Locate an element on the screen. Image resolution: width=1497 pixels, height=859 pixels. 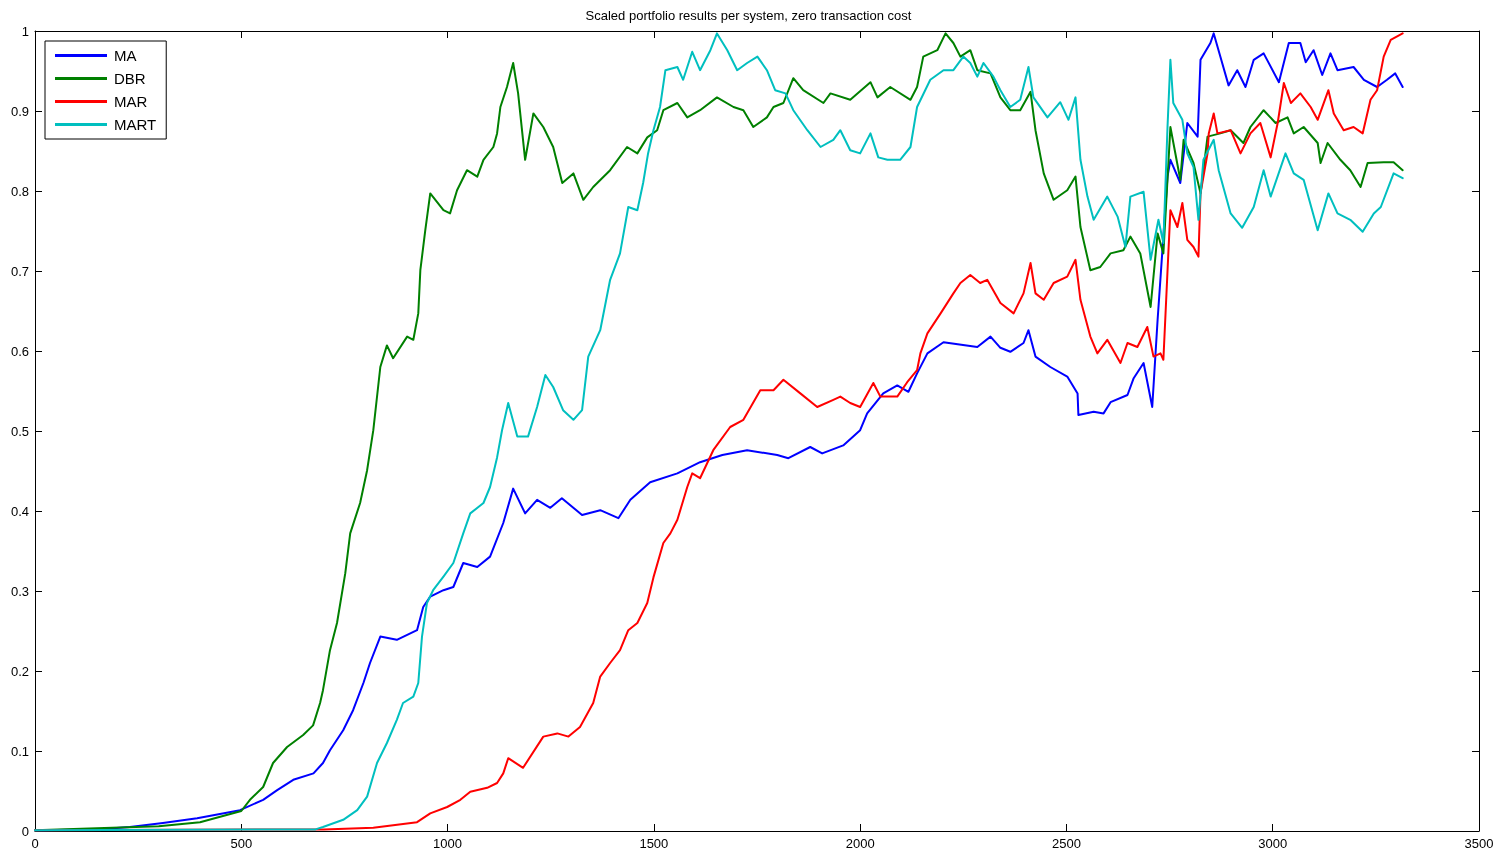
x-tick-label: 3000 is located at coordinates (1273, 843).